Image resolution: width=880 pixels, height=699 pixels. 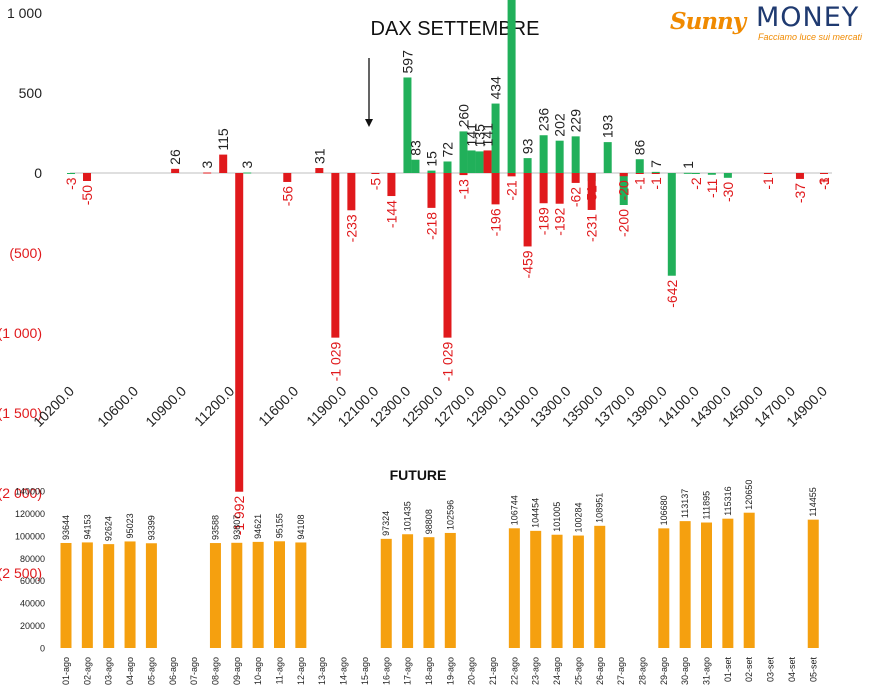 I want to click on oi-data-label: -13, so click(x=464, y=189).